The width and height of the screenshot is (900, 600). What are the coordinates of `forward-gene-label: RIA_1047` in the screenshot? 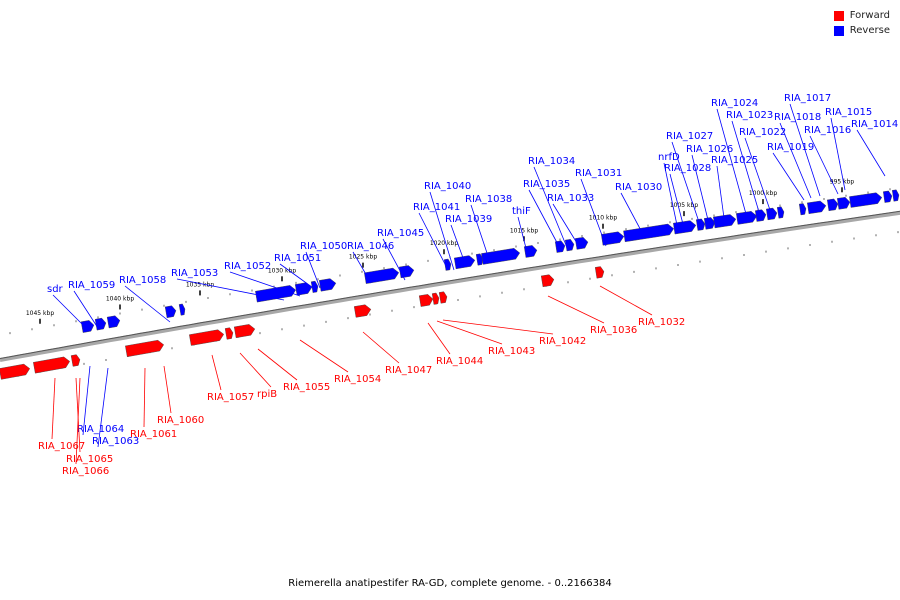 It's located at (408, 370).